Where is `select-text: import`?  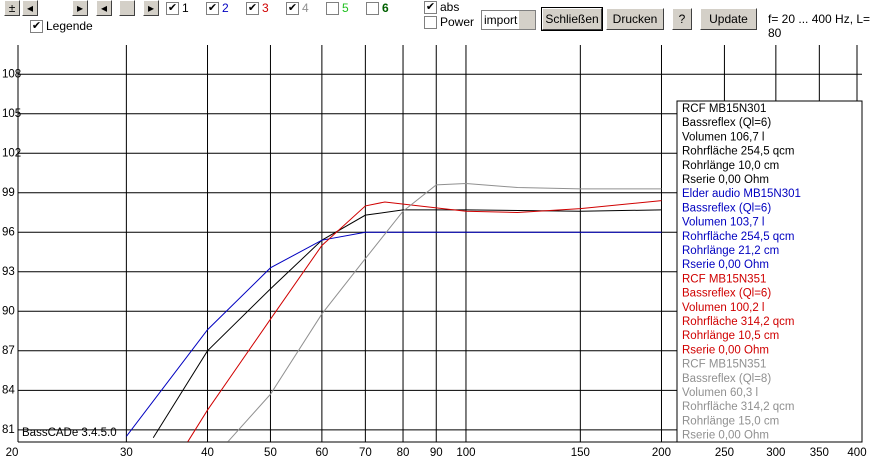 select-text: import is located at coordinates (501, 20).